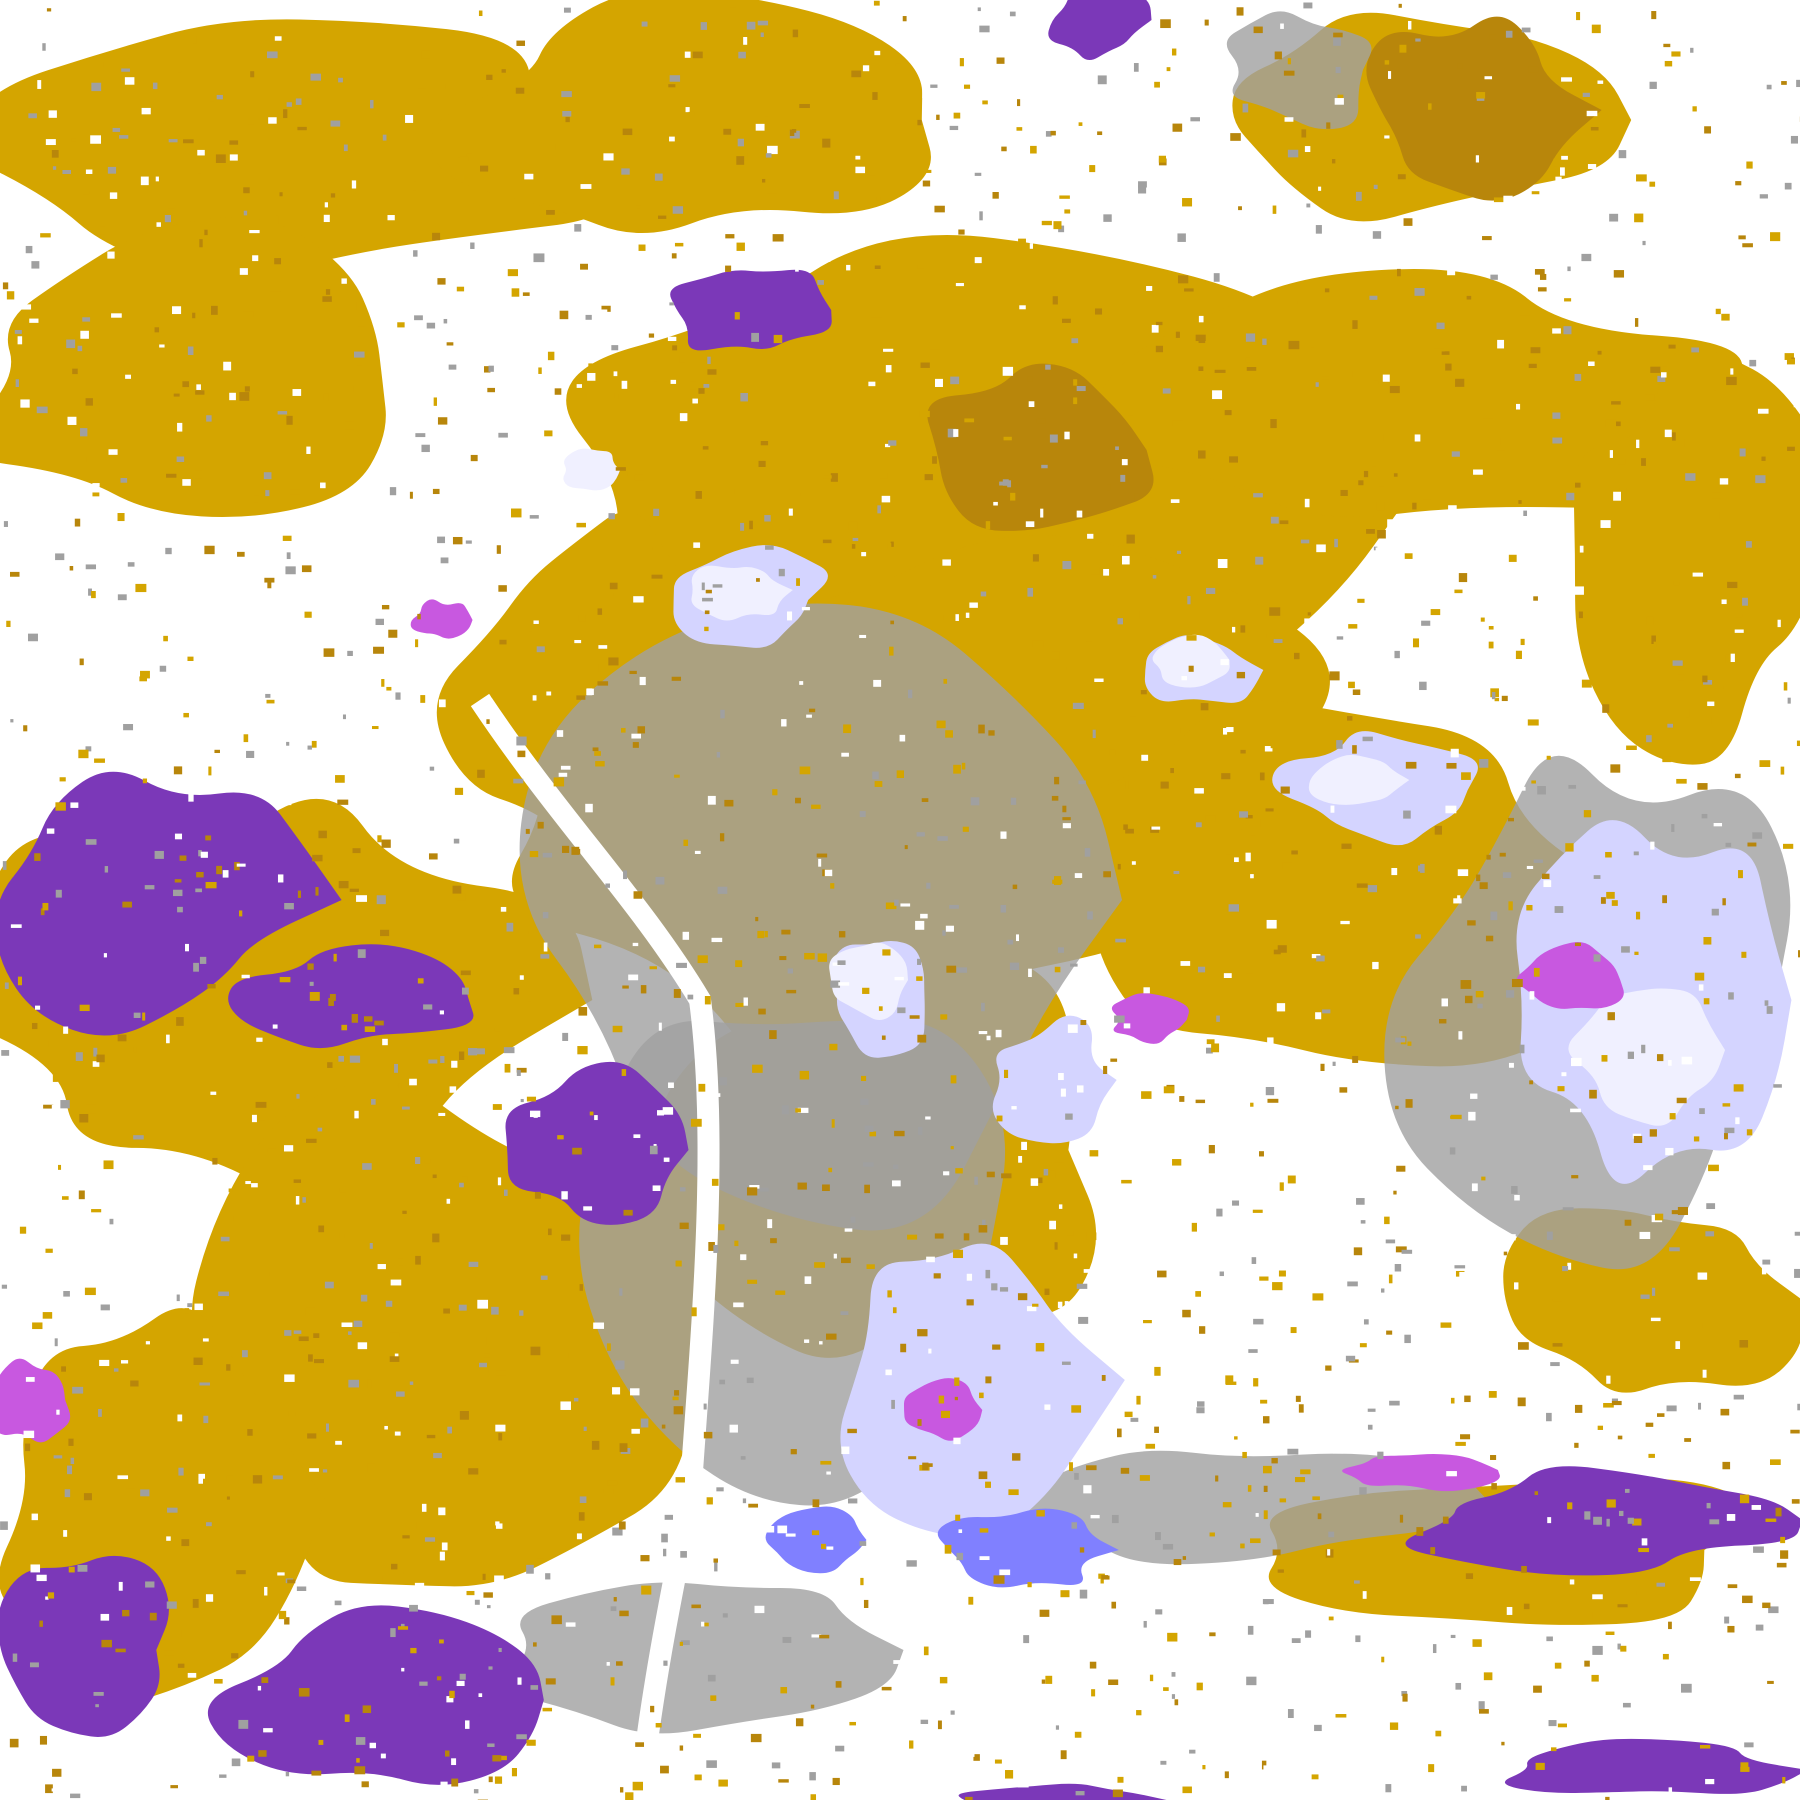 The image size is (1800, 1800). I want to click on purple-cloud-region, so click(597, 1143).